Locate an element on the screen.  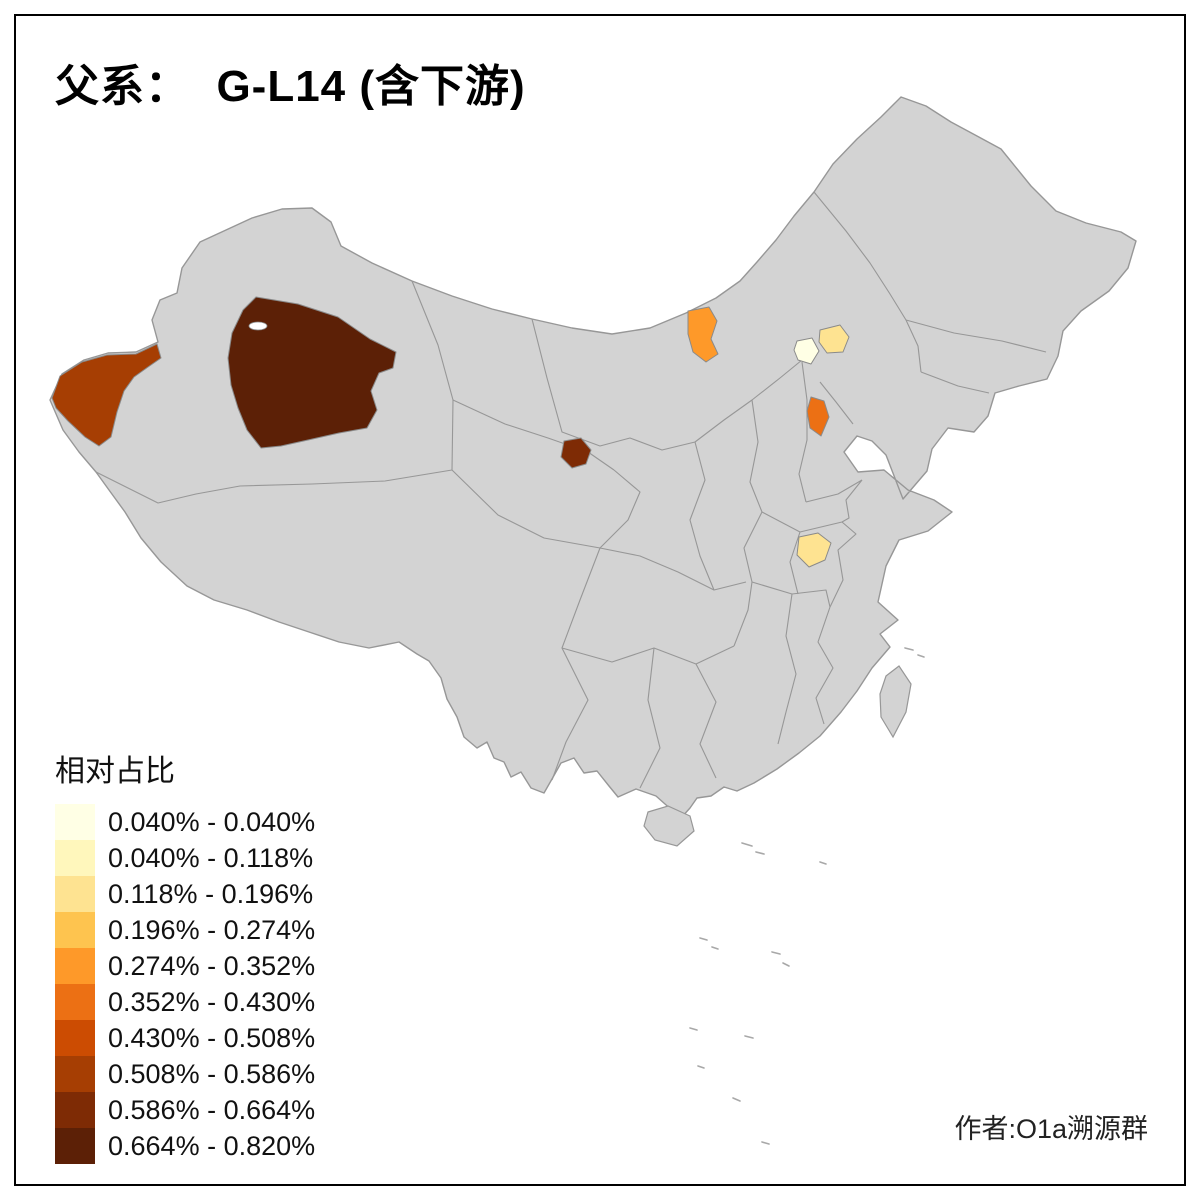
page-title: 父系： G-L14 (含下游) is located at coordinates (290, 86).